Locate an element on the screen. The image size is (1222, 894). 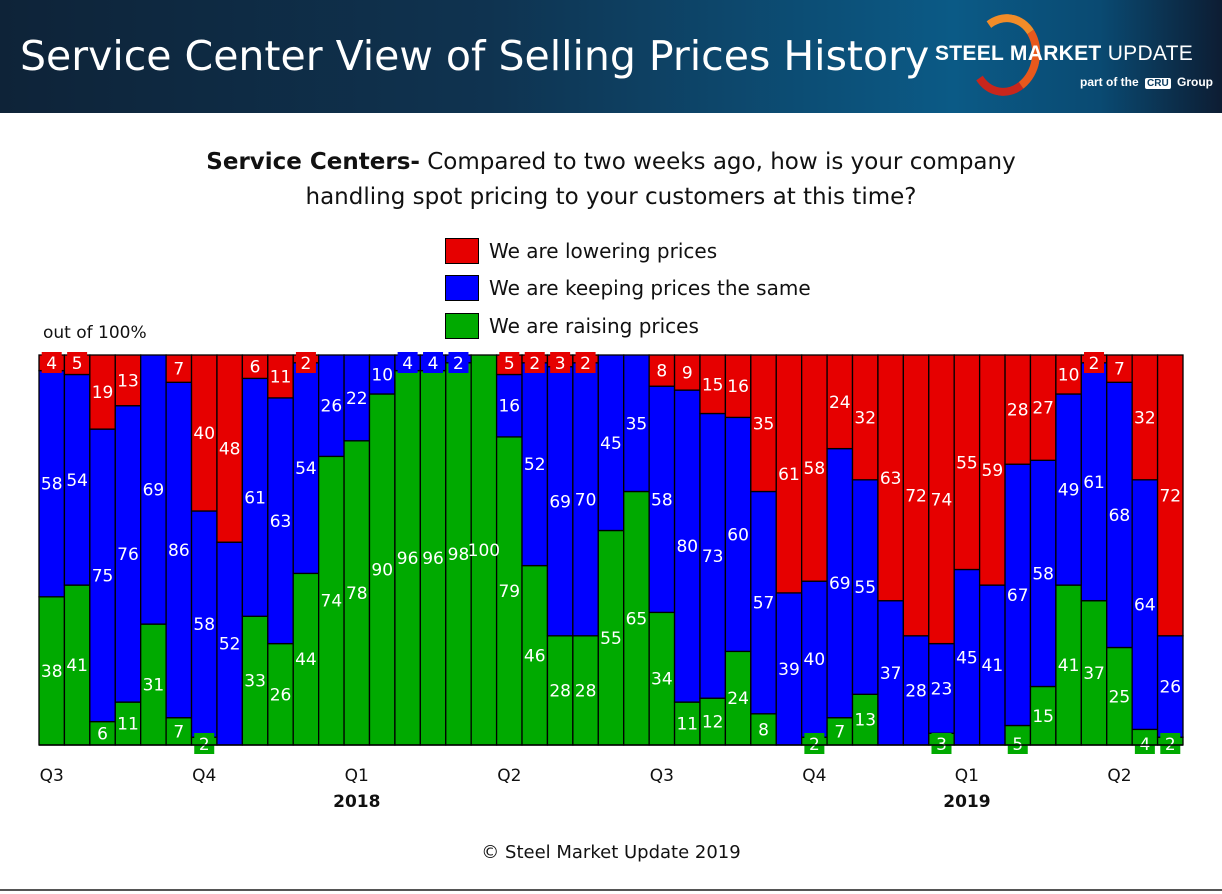
x-year-label: 2019 is located at coordinates (966, 802).